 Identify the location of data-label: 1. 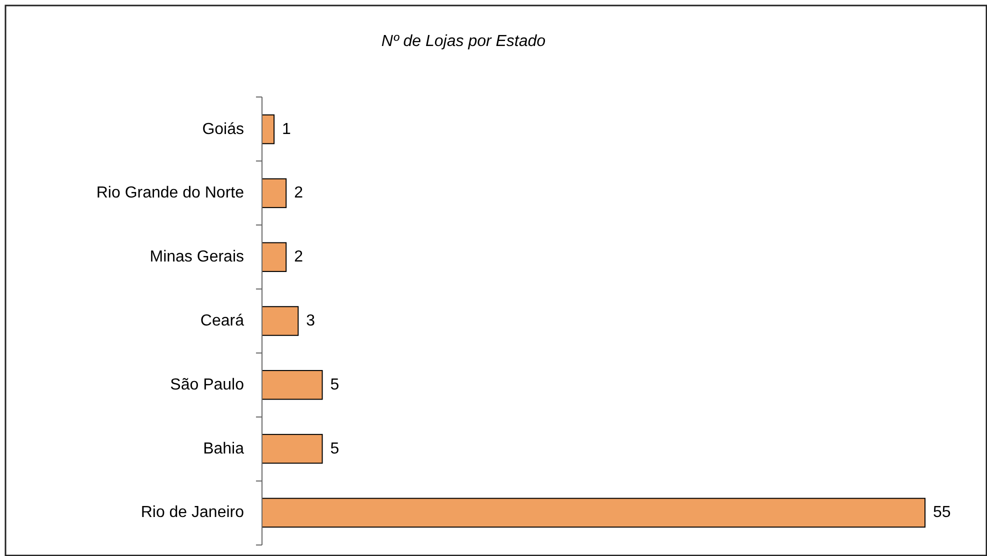
(287, 129).